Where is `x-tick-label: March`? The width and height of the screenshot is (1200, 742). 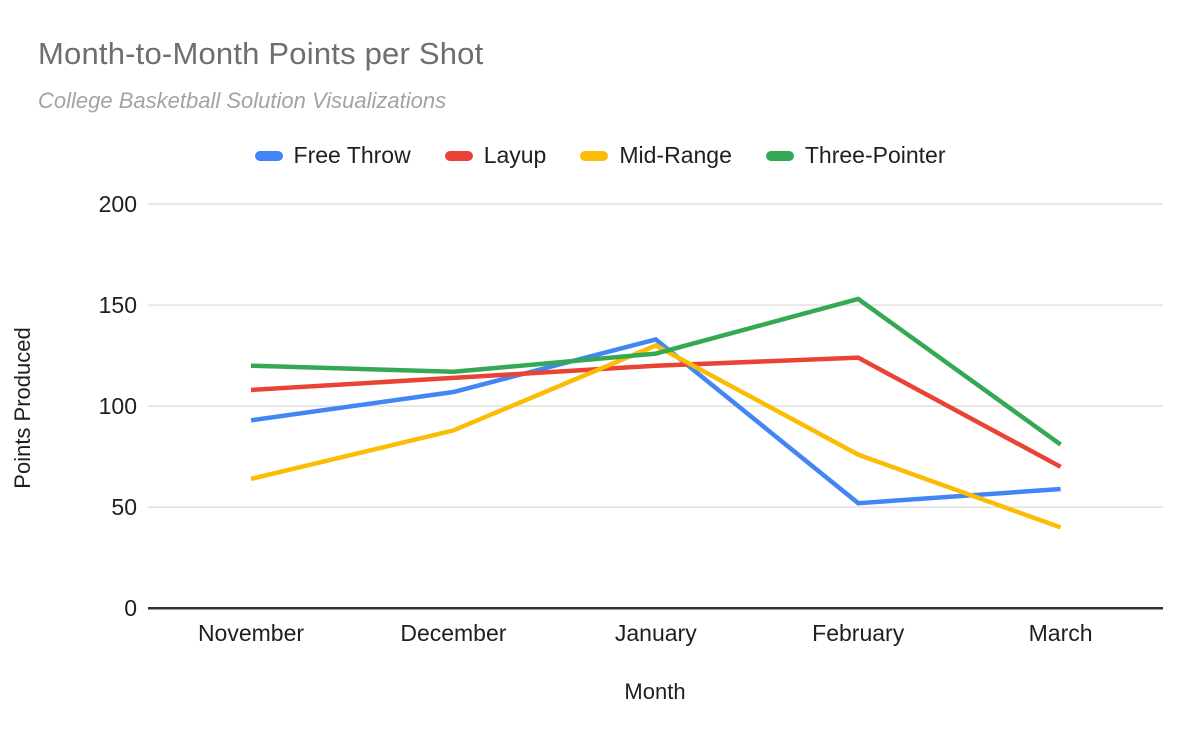
x-tick-label: March is located at coordinates (1060, 633).